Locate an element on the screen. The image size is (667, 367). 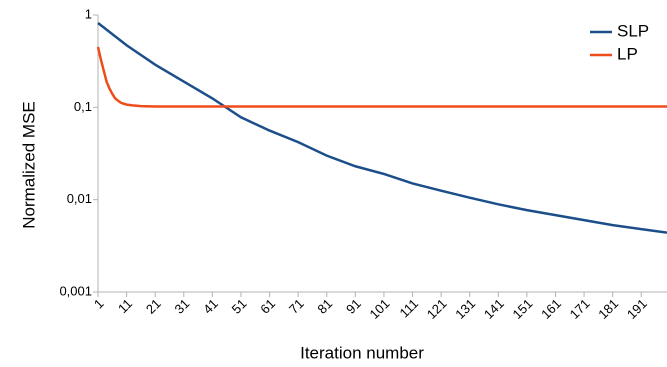
x-tick-label: 121 is located at coordinates (437, 309).